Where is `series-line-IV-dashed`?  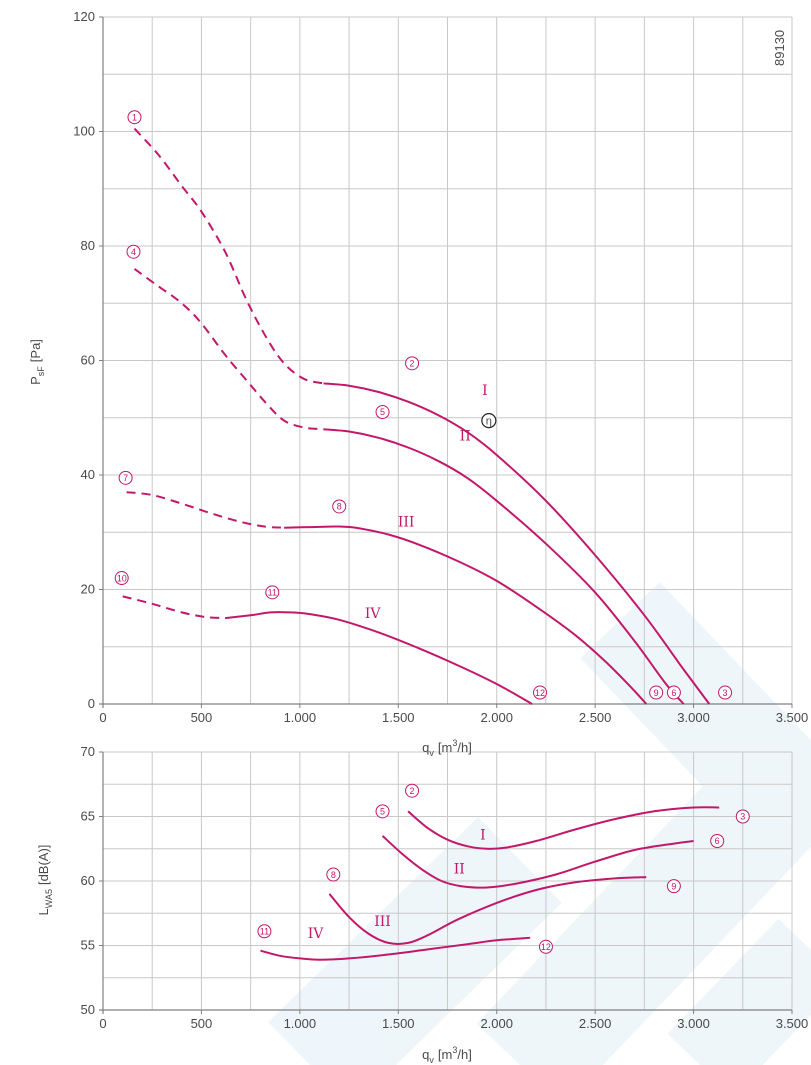 series-line-IV-dashed is located at coordinates (174, 607).